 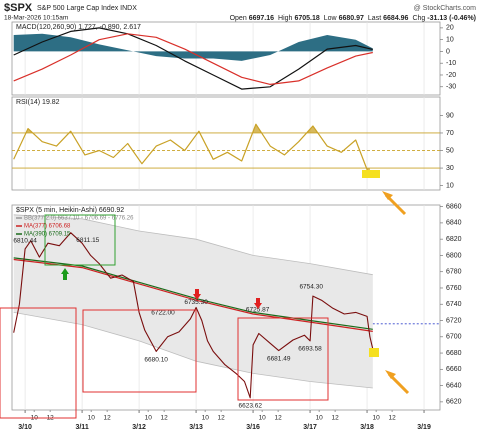 I want to click on date: 18-Mar-2026 10:15am, so click(x=36, y=18).